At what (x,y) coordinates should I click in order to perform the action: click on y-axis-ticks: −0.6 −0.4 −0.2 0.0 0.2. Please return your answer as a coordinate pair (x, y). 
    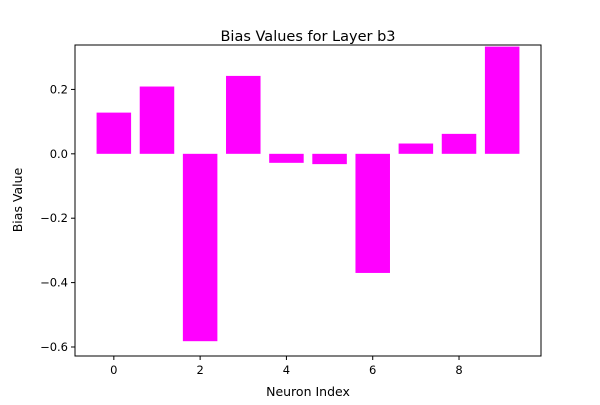
    Looking at the image, I should click on (57, 218).